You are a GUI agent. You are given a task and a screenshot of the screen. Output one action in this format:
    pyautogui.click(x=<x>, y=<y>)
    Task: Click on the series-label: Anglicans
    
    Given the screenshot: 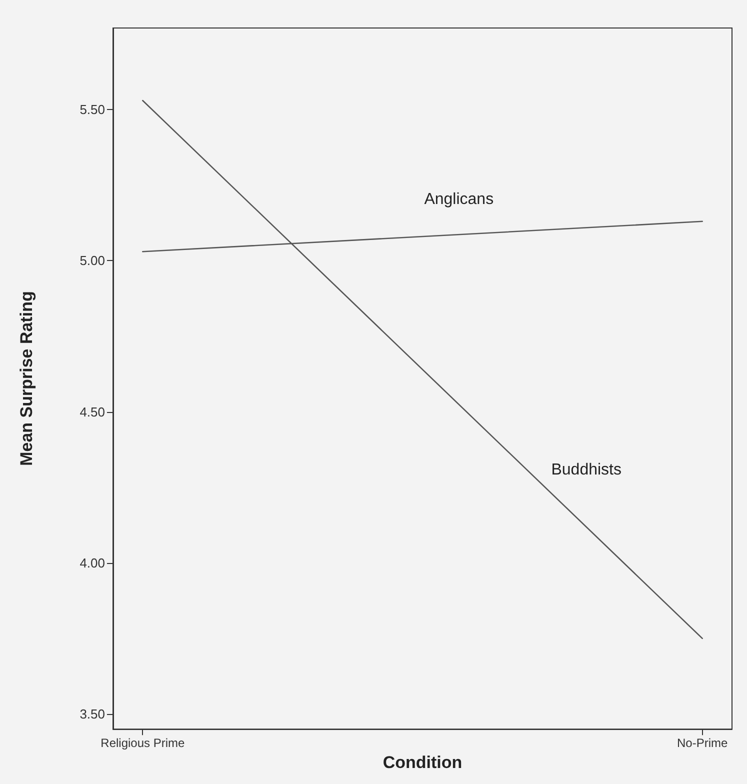 What is the action you would take?
    pyautogui.click(x=459, y=199)
    